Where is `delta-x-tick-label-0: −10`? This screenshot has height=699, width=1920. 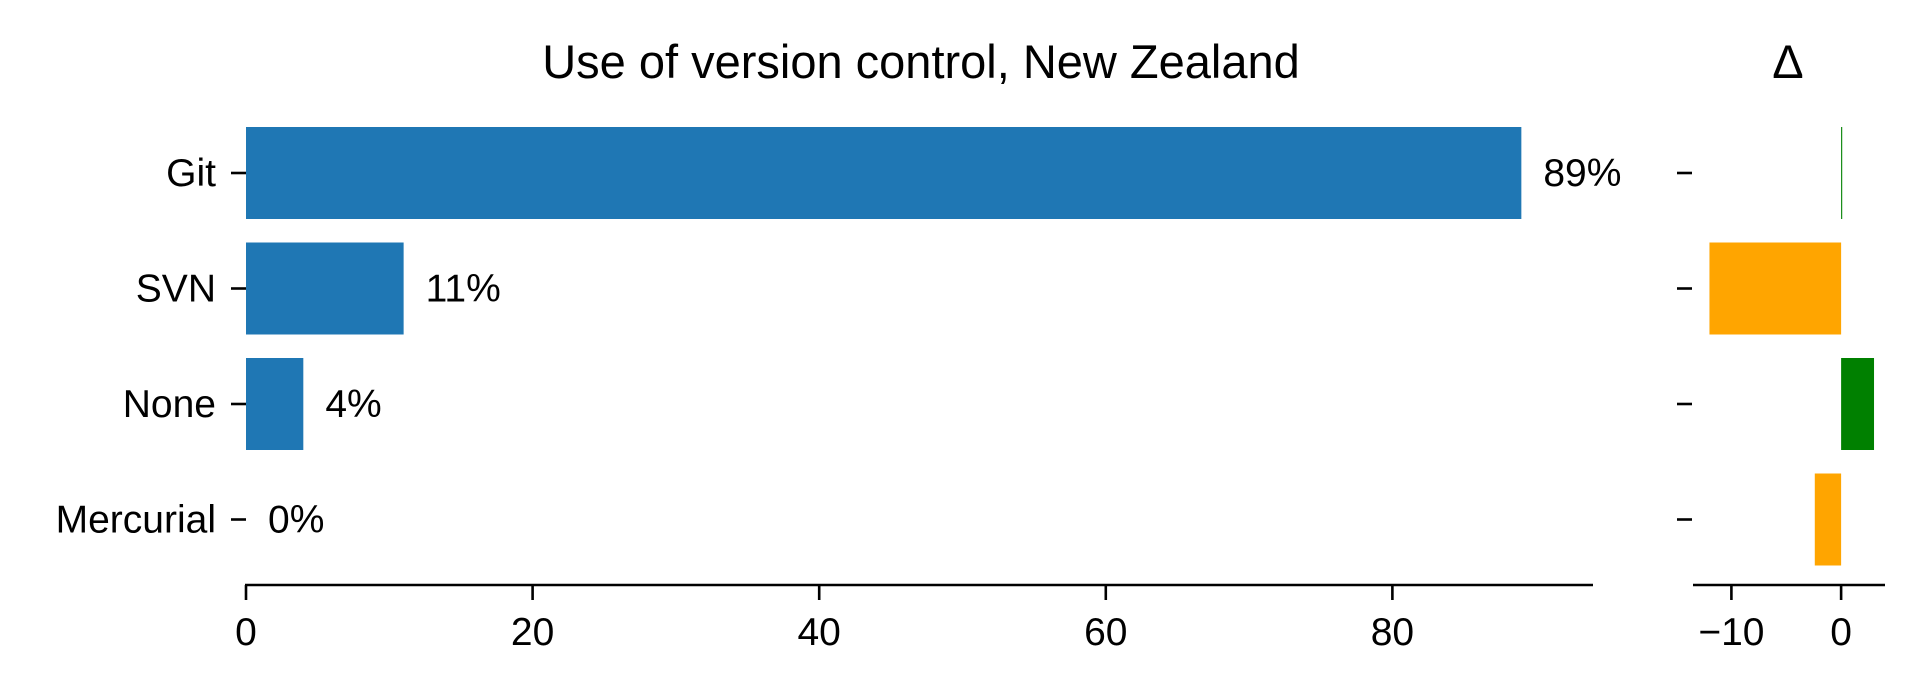
delta-x-tick-label-0: −10 is located at coordinates (1731, 632).